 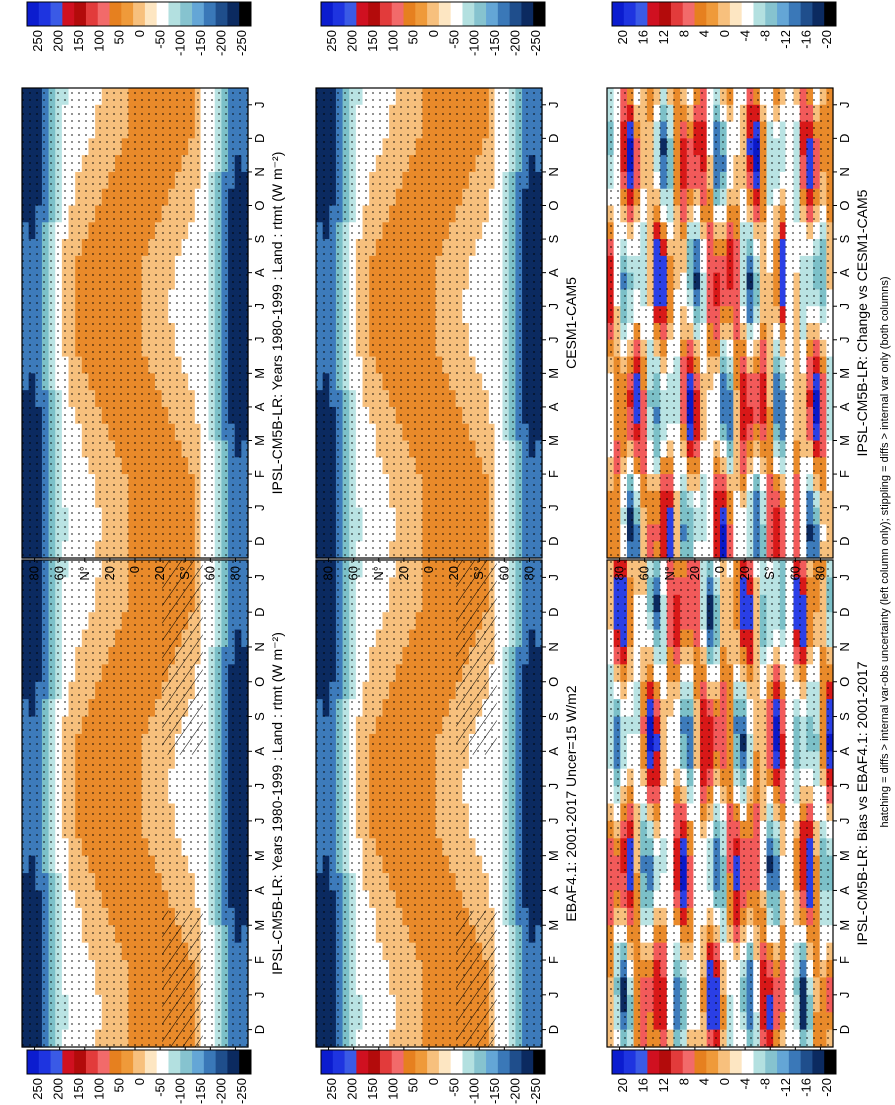 What do you see at coordinates (84, 573) in the screenshot?
I see `lat-tick-label: N°` at bounding box center [84, 573].